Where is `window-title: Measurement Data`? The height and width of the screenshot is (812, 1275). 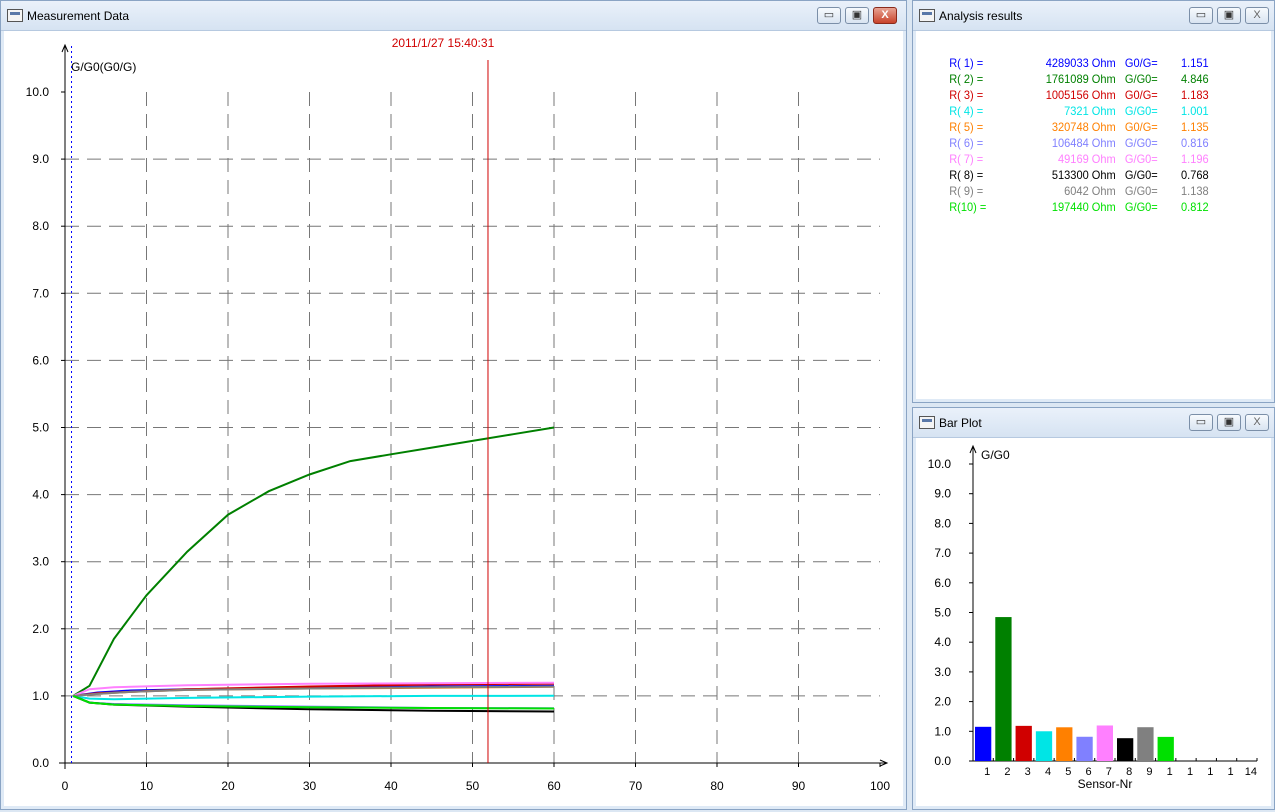 window-title: Measurement Data is located at coordinates (78, 16).